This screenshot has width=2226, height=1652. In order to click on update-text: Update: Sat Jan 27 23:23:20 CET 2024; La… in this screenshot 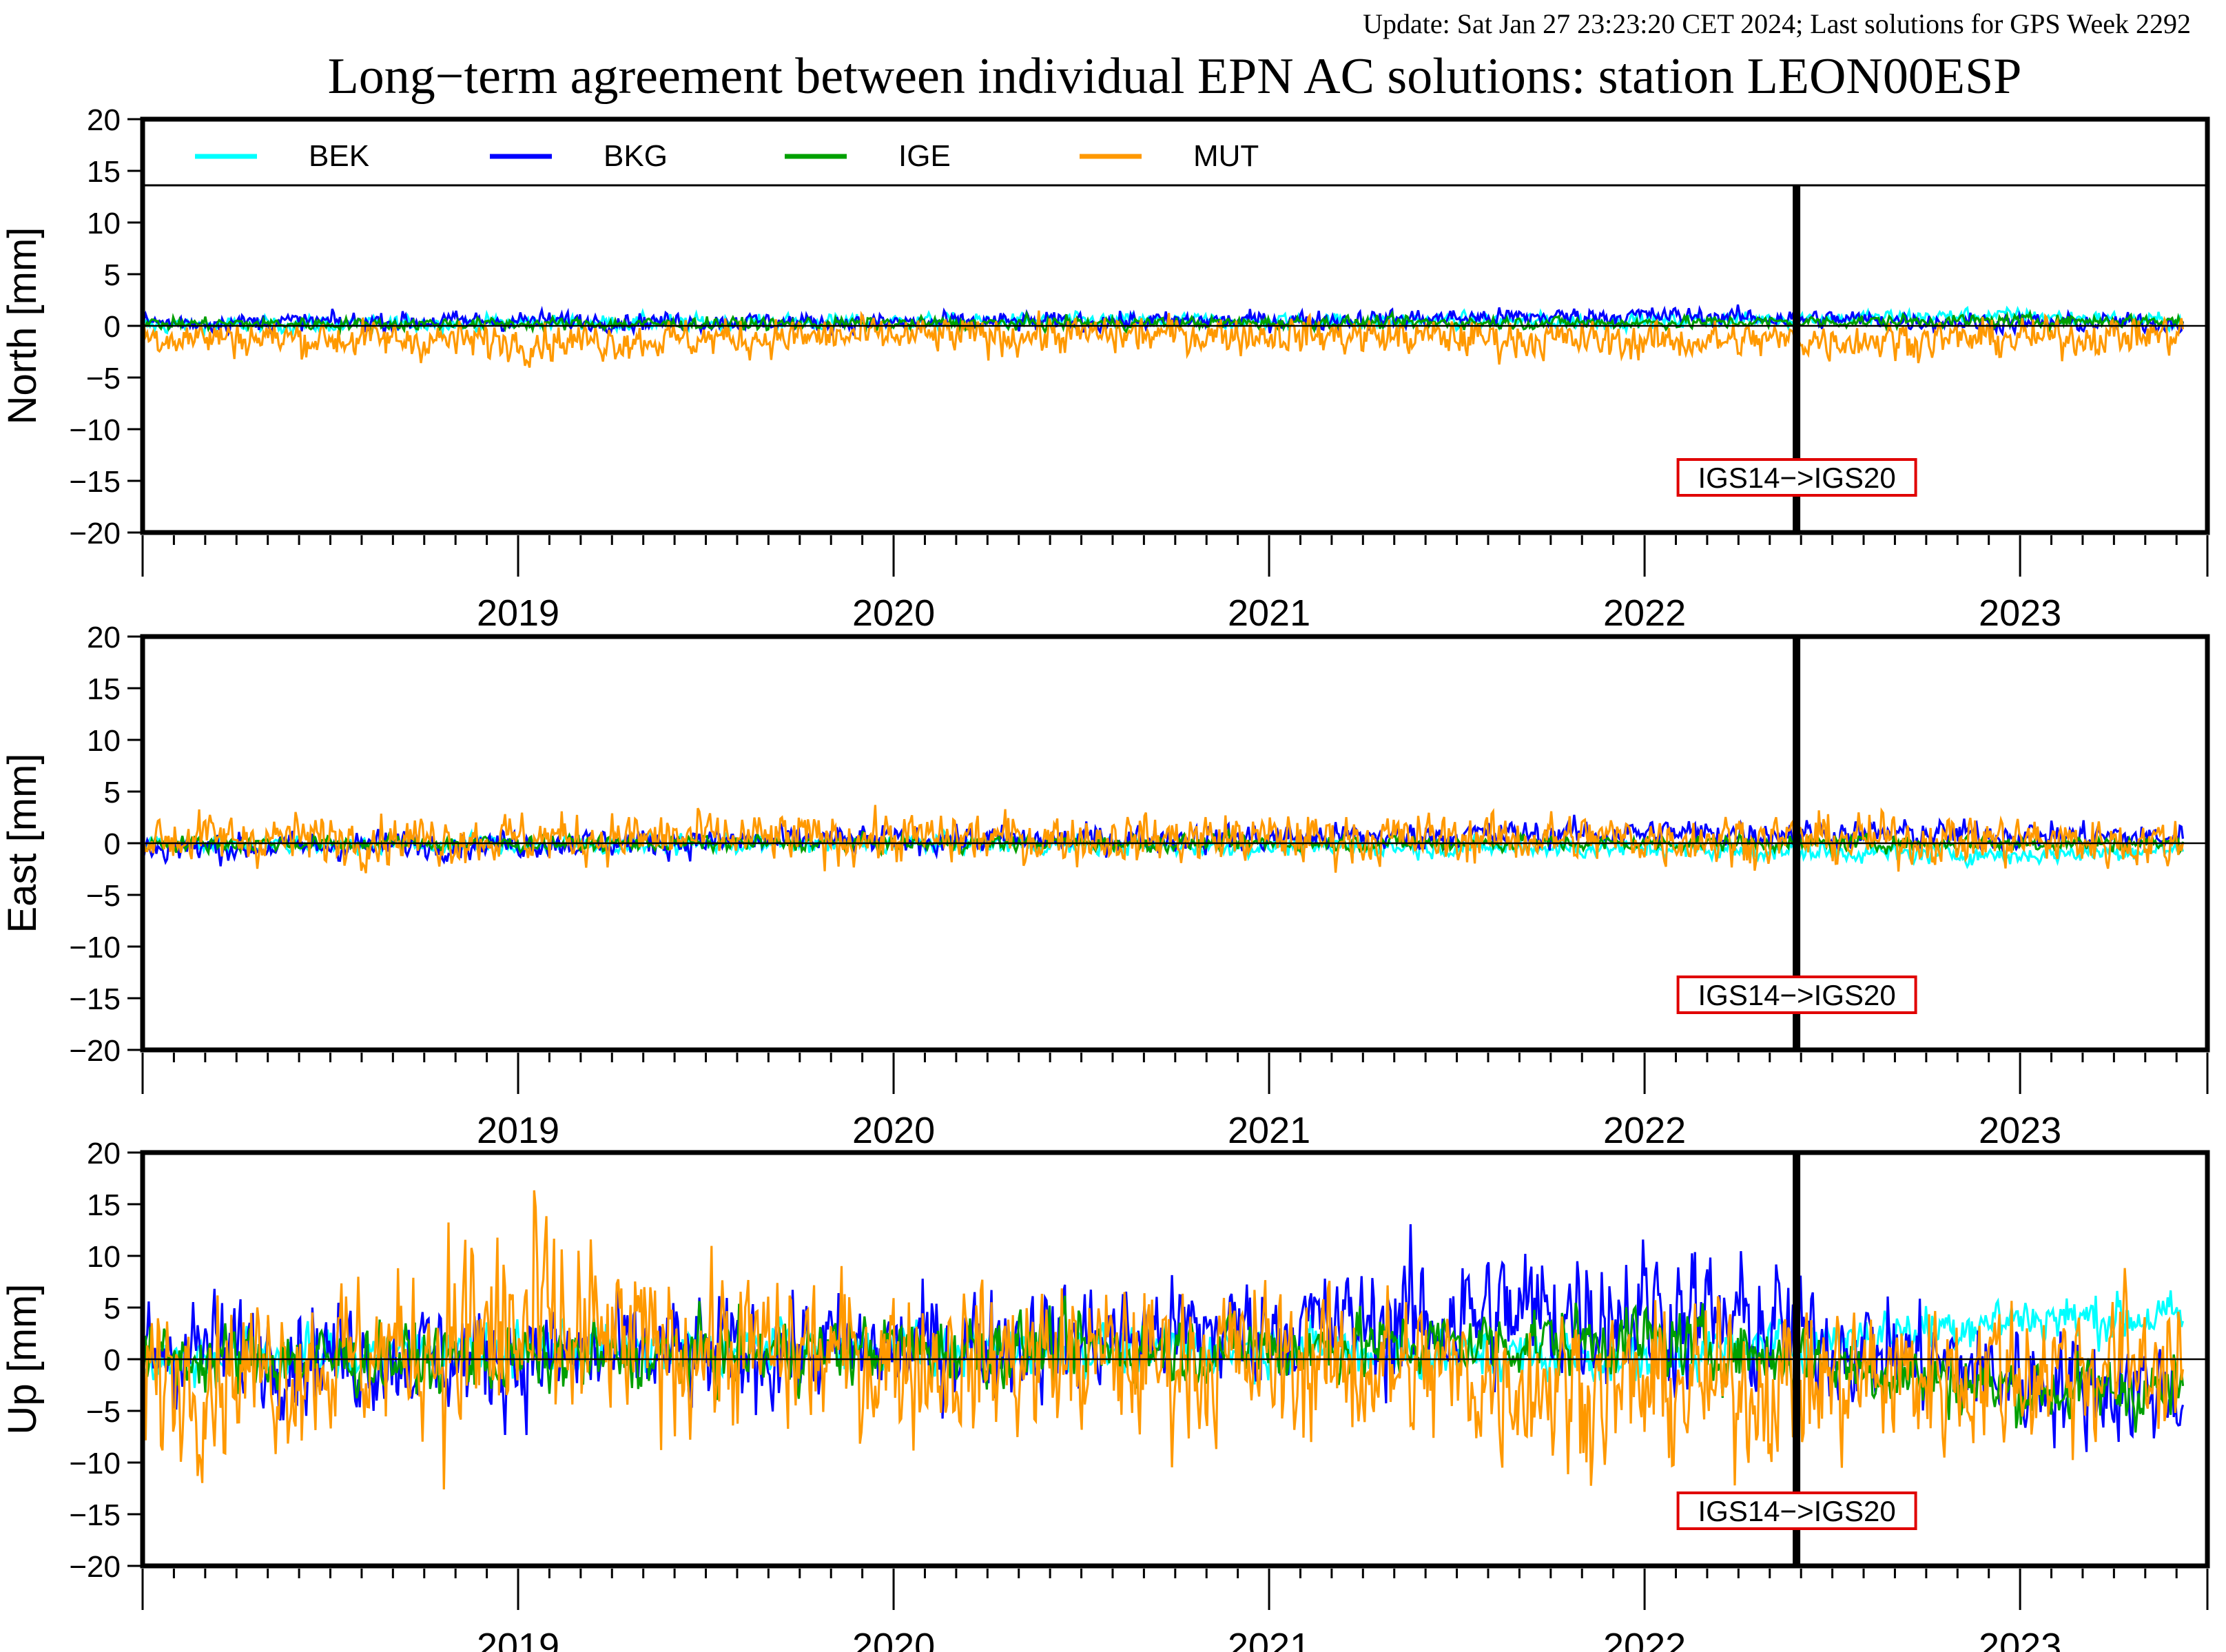, I will do `click(1777, 23)`.